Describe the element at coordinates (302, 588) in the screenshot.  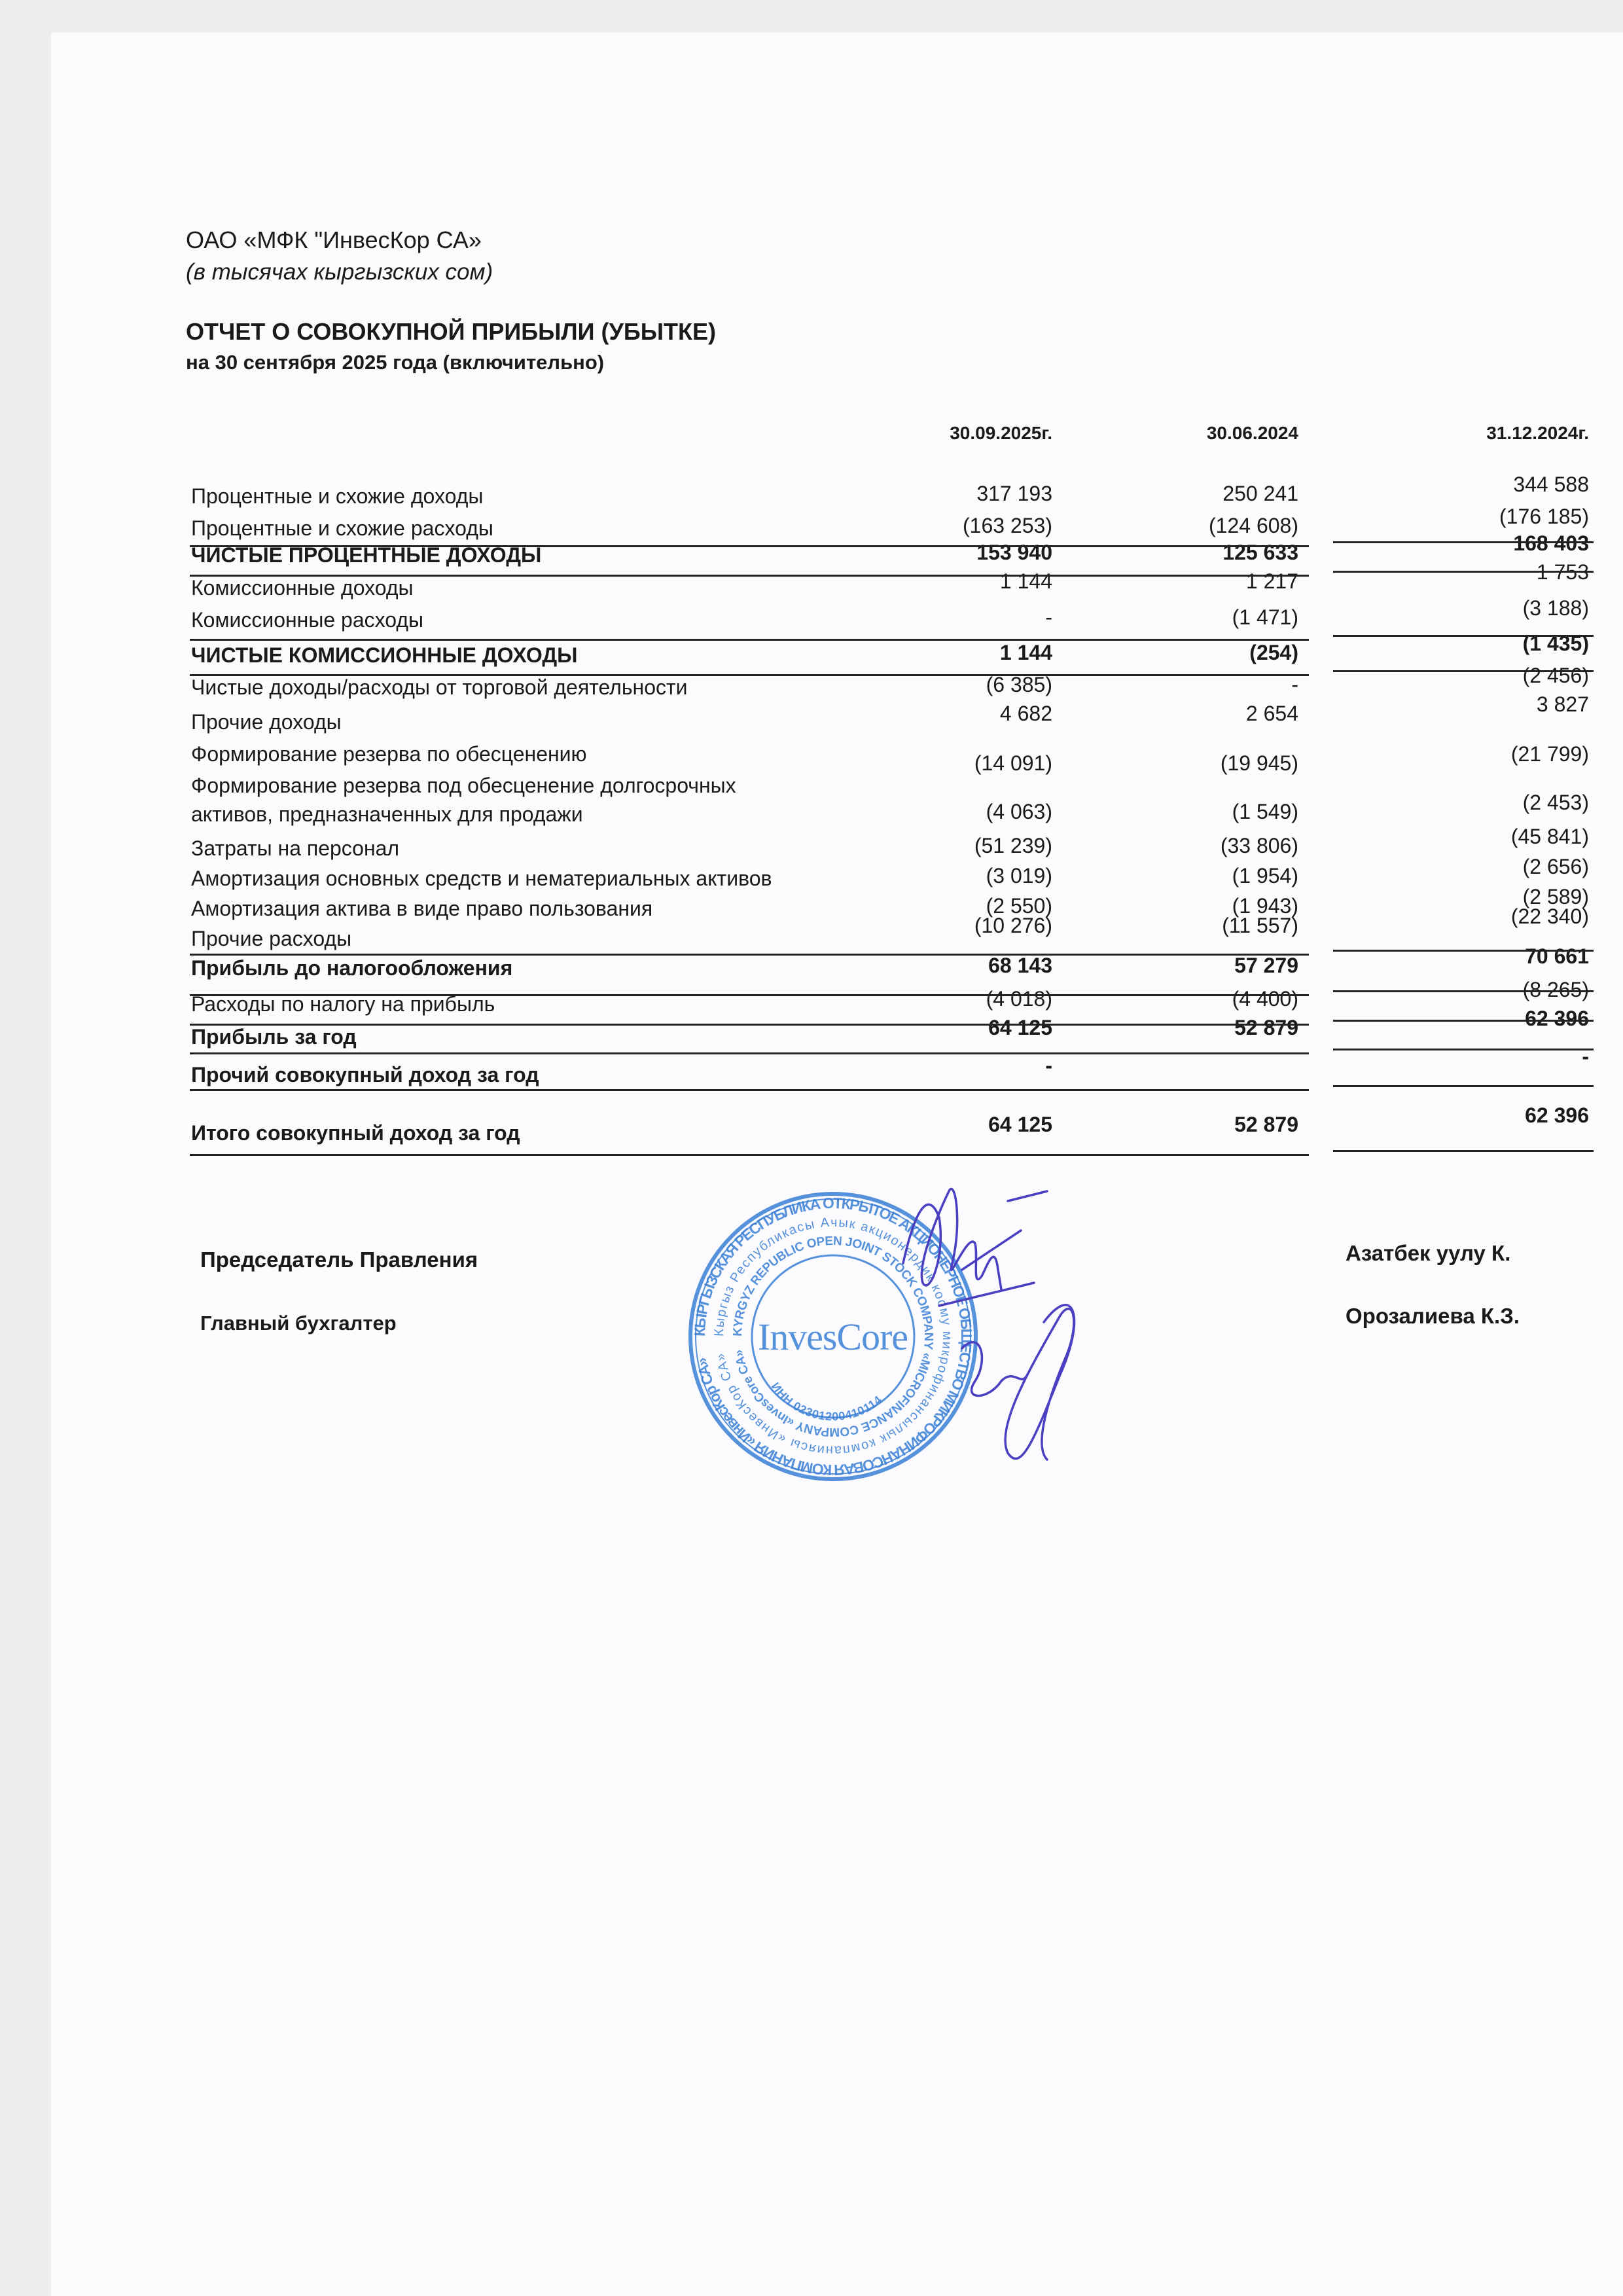
I see `row-label: Комиссионные доходы` at that location.